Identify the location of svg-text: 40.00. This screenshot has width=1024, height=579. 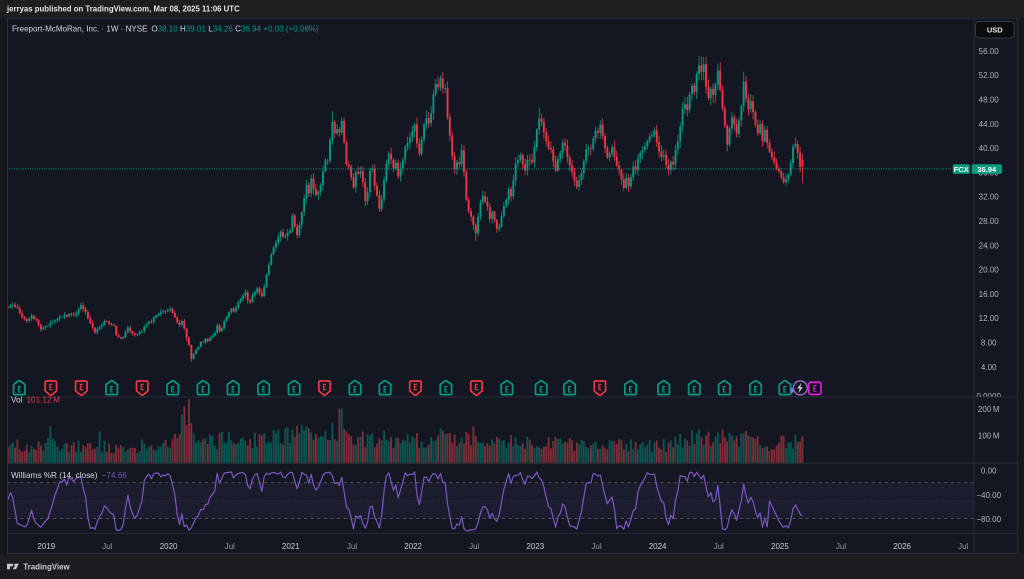
(989, 148).